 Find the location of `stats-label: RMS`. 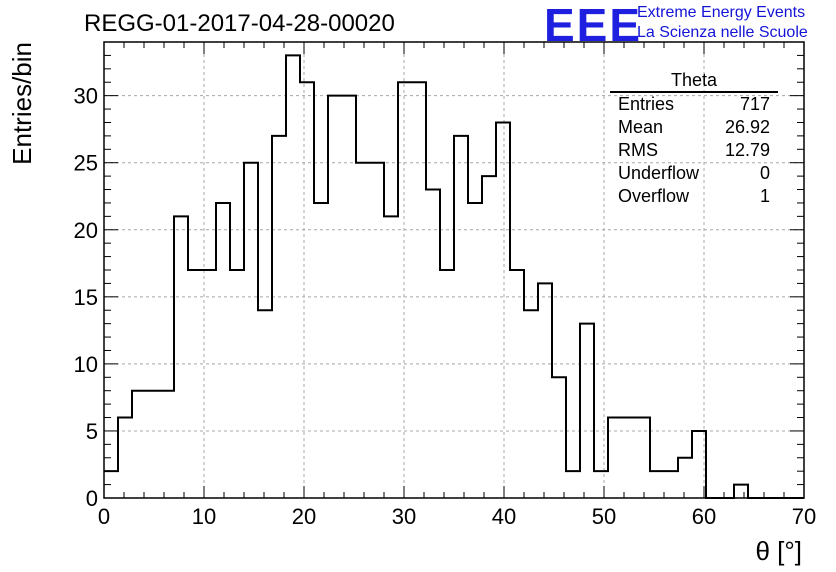

stats-label: RMS is located at coordinates (638, 150).